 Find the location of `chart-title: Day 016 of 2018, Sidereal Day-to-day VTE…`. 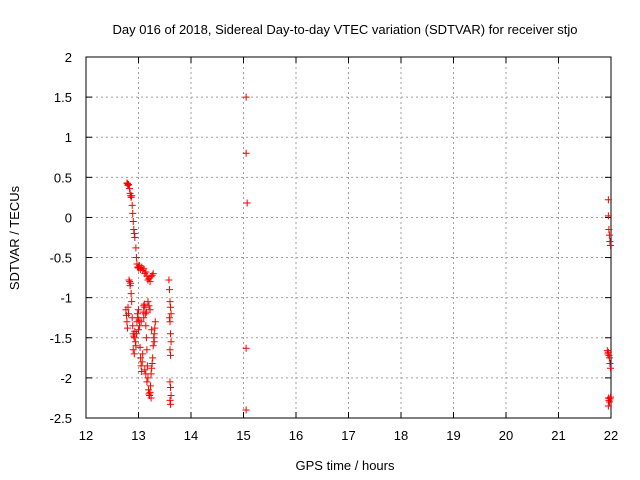

chart-title: Day 016 of 2018, Sidereal Day-to-day VTE… is located at coordinates (344, 29).